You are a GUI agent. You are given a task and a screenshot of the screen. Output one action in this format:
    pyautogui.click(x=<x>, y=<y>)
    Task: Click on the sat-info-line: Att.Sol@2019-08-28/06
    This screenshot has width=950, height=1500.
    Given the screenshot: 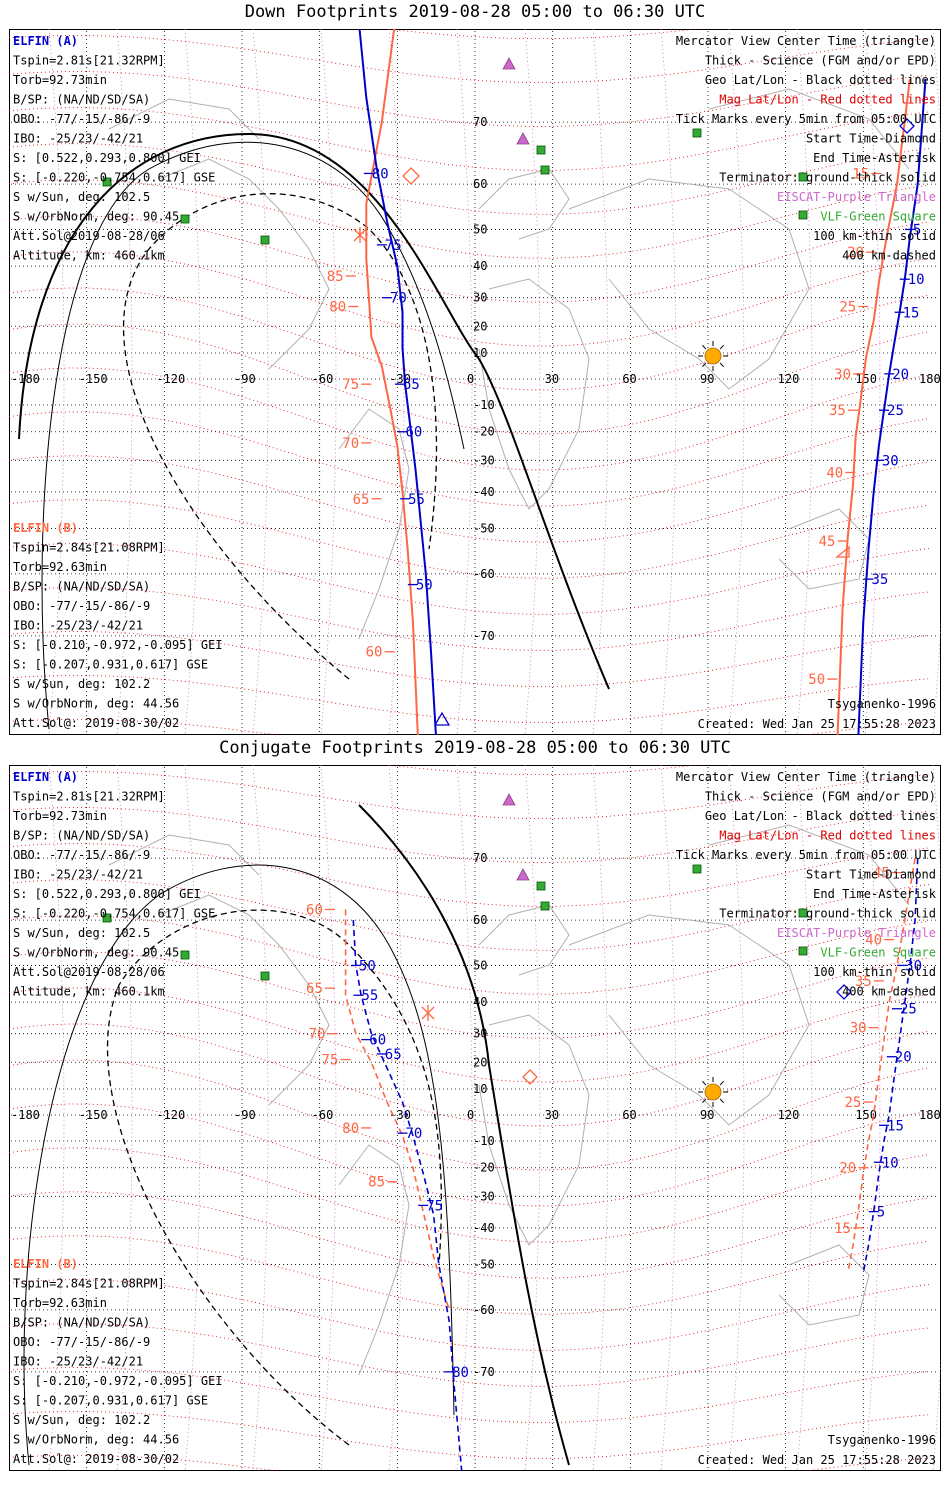 What is the action you would take?
    pyautogui.click(x=89, y=972)
    